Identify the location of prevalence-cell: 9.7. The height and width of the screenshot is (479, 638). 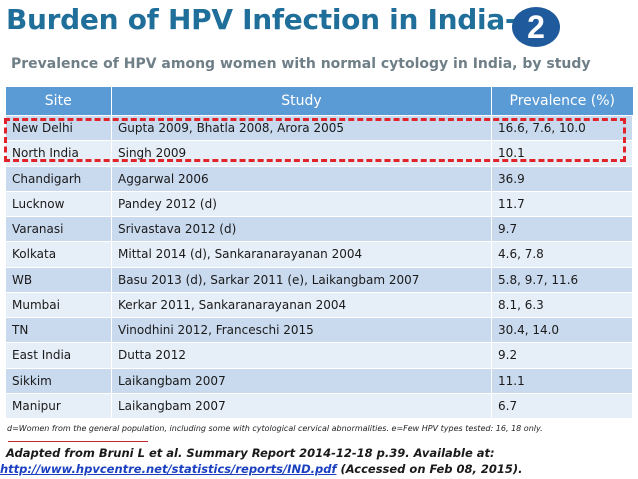
(562, 229).